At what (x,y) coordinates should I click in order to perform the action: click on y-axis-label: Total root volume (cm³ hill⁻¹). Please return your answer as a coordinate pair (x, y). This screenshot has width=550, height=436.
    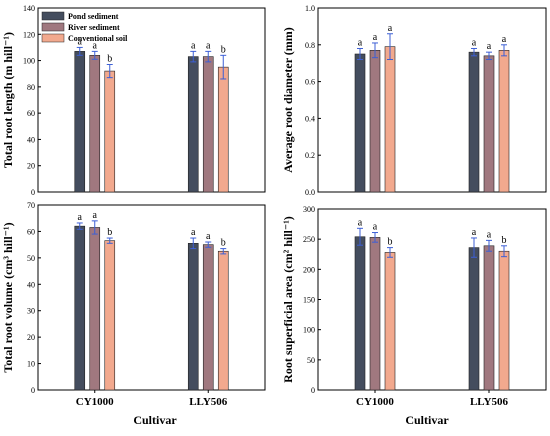
    Looking at the image, I should click on (8, 297).